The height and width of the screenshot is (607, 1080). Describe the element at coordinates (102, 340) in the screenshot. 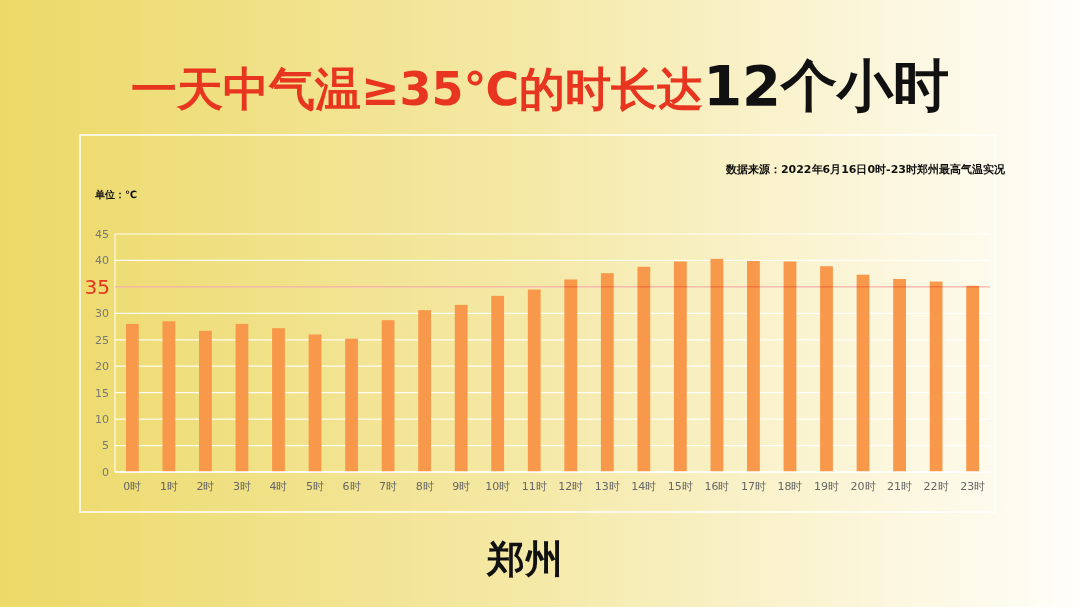

I see `y-tick-label: 25` at that location.